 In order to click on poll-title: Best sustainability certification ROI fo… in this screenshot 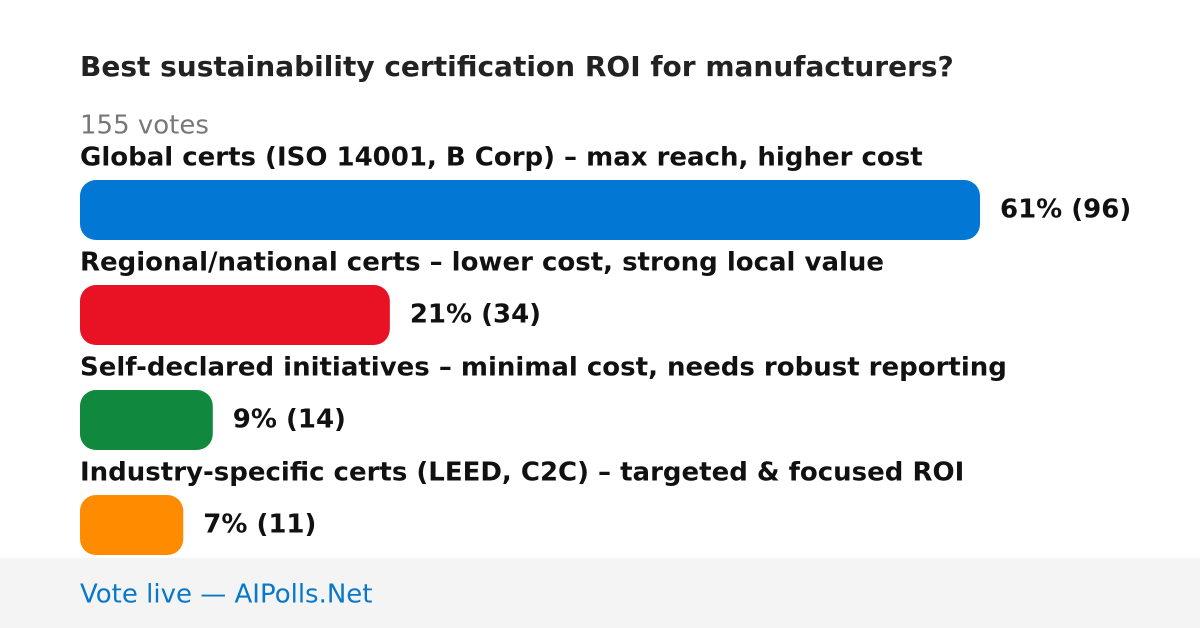, I will do `click(517, 66)`.